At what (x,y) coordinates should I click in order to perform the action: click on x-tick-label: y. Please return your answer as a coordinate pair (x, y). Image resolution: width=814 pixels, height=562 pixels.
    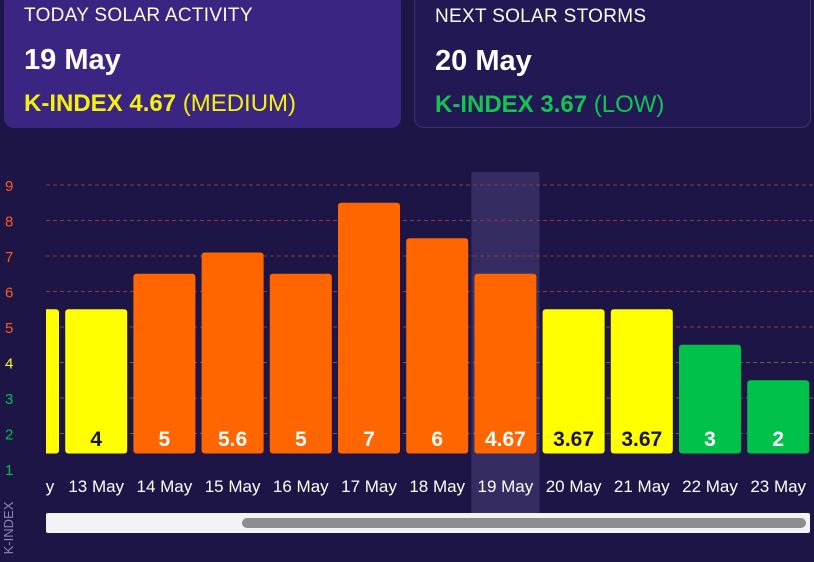
    Looking at the image, I should click on (50, 486).